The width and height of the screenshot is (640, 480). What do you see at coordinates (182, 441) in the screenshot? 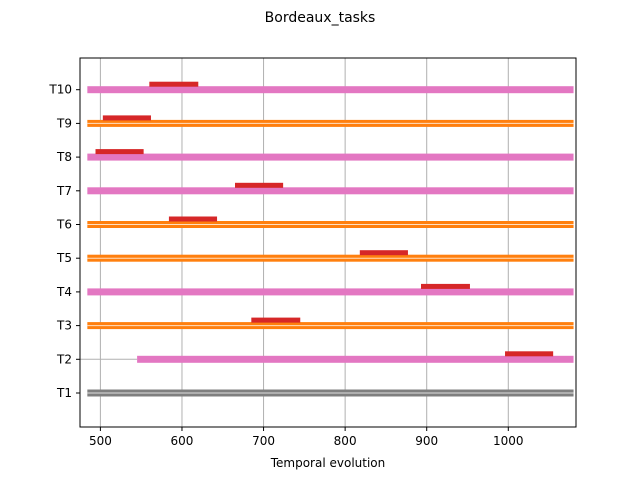
I see `x-tick-label: 600` at bounding box center [182, 441].